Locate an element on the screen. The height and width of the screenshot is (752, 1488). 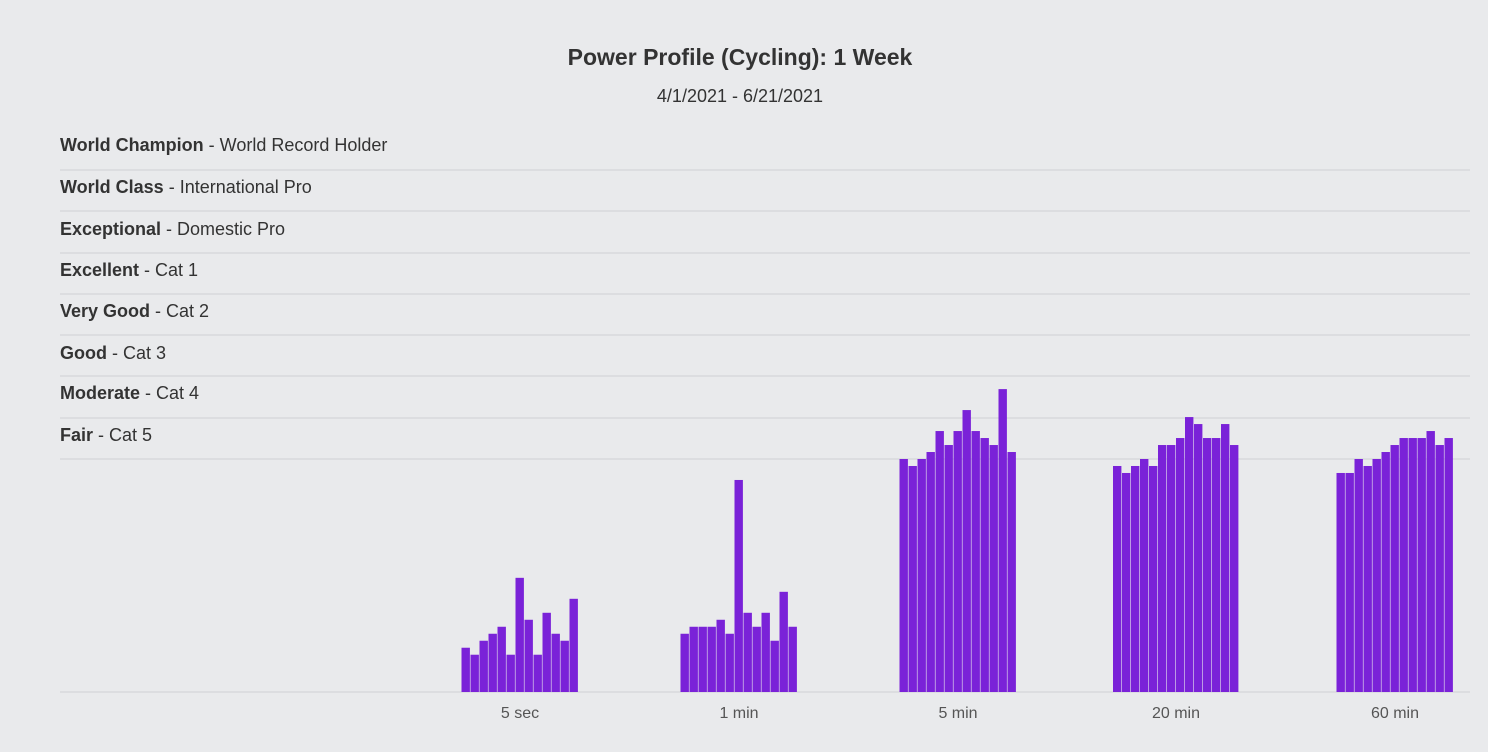
level-name: Exceptional is located at coordinates (110, 229).